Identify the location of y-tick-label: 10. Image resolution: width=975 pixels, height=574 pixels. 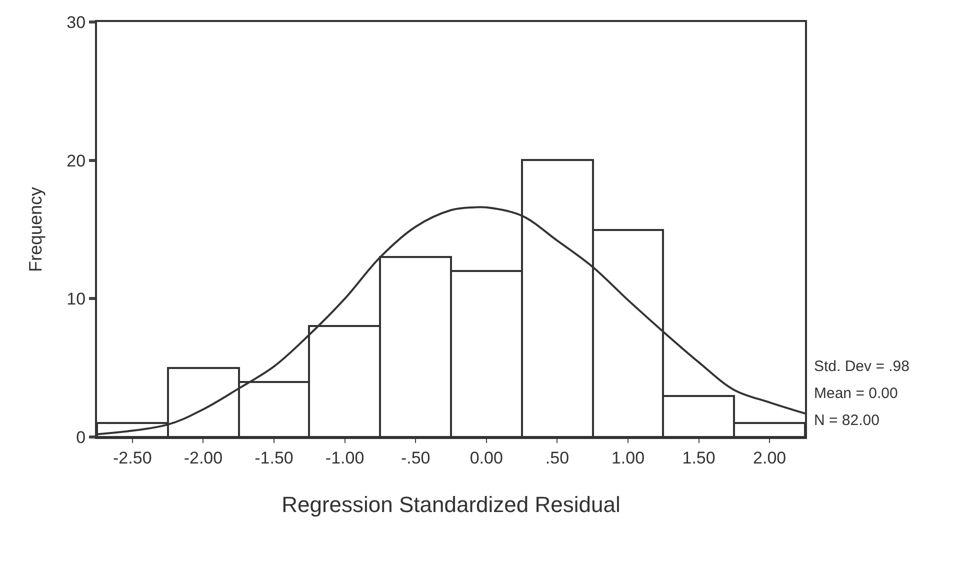
(76, 299).